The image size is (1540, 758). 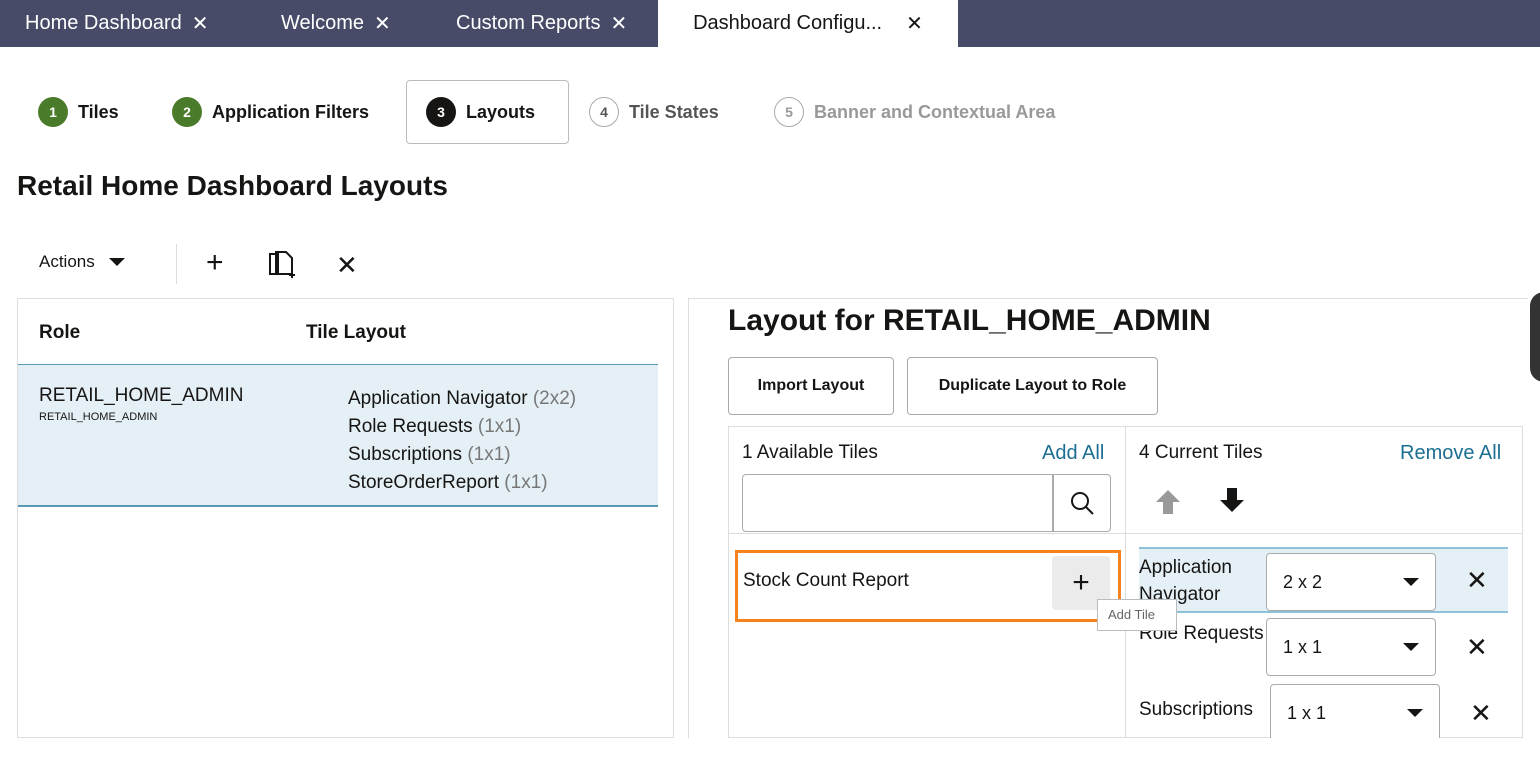 What do you see at coordinates (60, 332) in the screenshot?
I see `column-header-role: Role` at bounding box center [60, 332].